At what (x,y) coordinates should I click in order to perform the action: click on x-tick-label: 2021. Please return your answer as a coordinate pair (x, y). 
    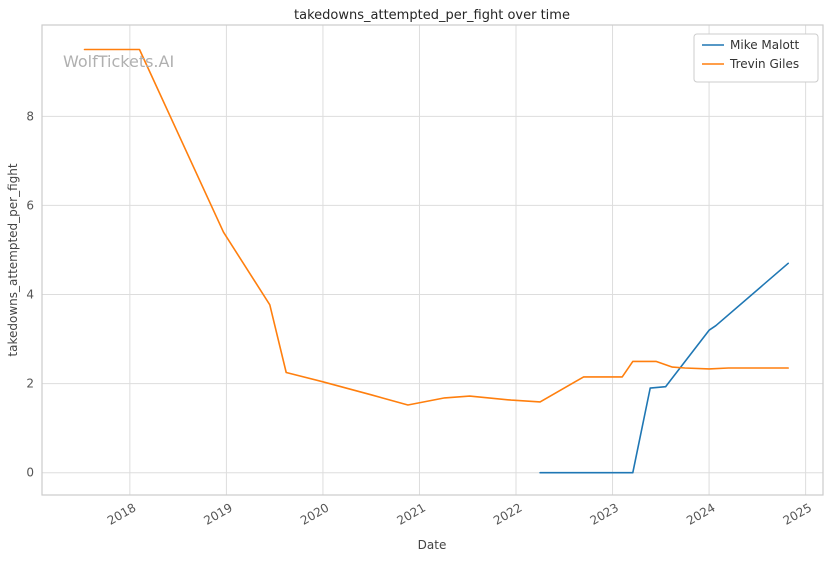
    Looking at the image, I should click on (411, 513).